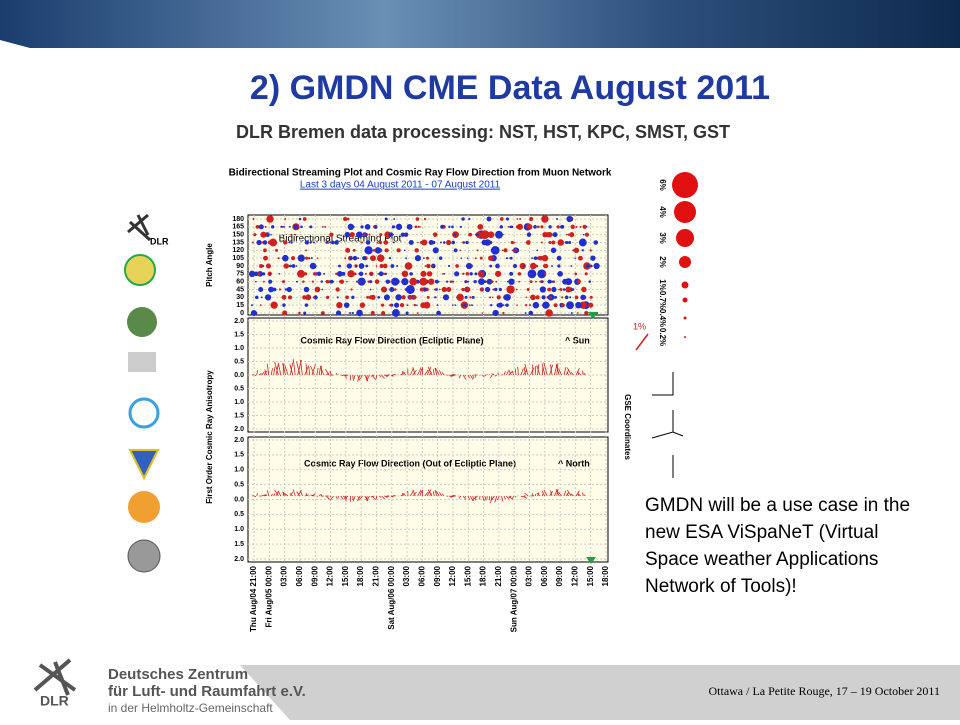  I want to click on logos, so click(142, 393).